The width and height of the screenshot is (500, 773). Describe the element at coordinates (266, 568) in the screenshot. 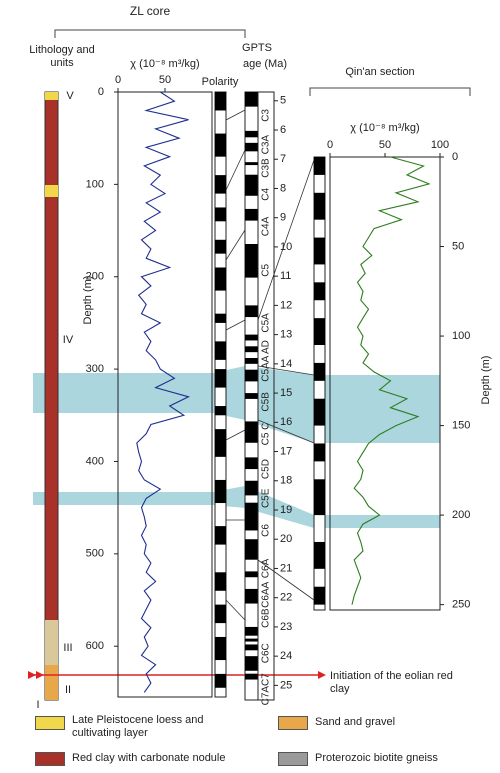

I see `chron-label: C6A` at that location.